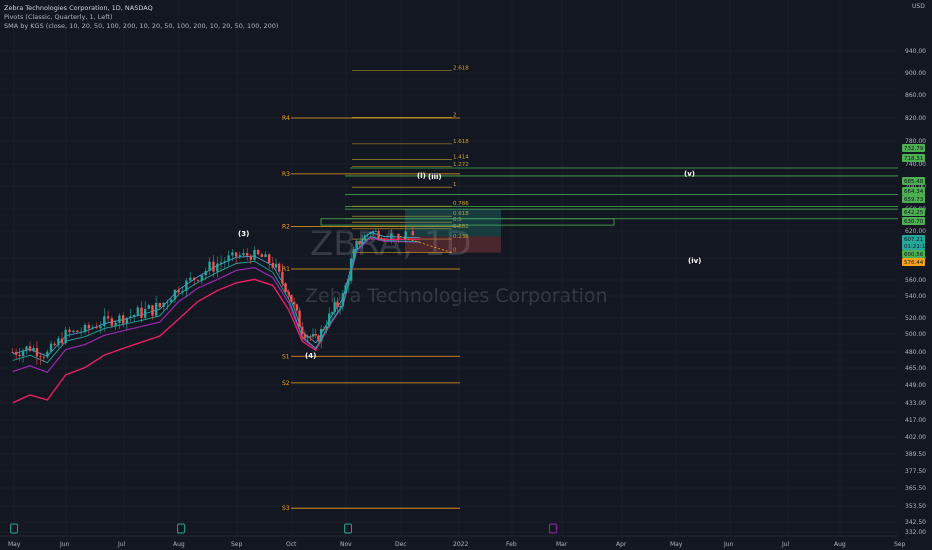 This screenshot has height=550, width=932. I want to click on fib-label: 0.236, so click(461, 237).